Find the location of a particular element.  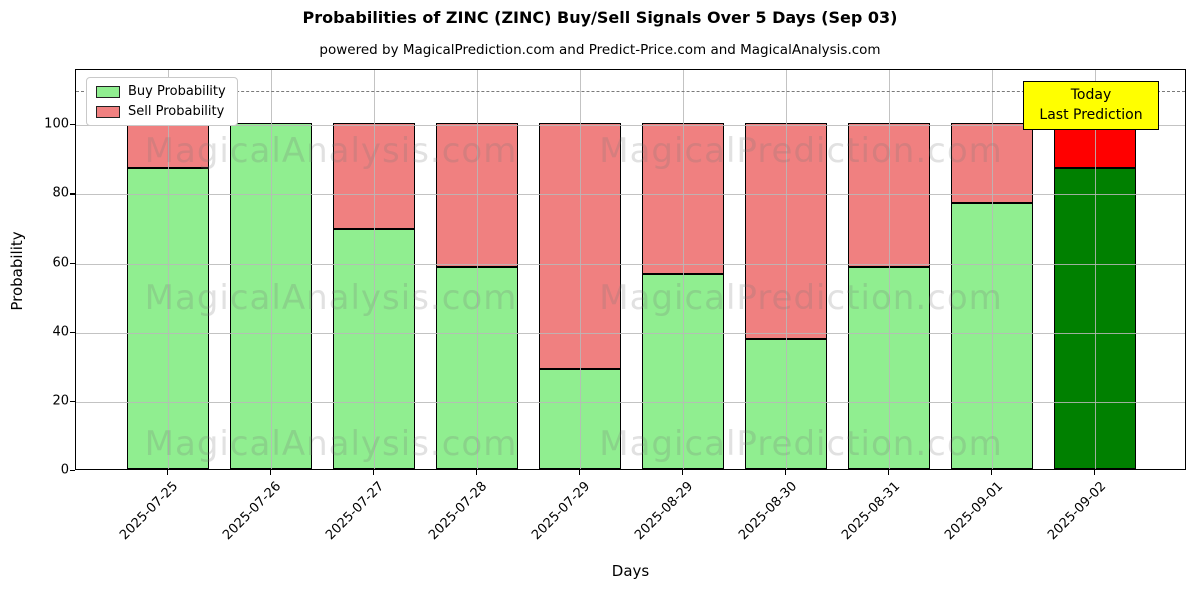

legend-sell-label: Sell Probability is located at coordinates (176, 111).